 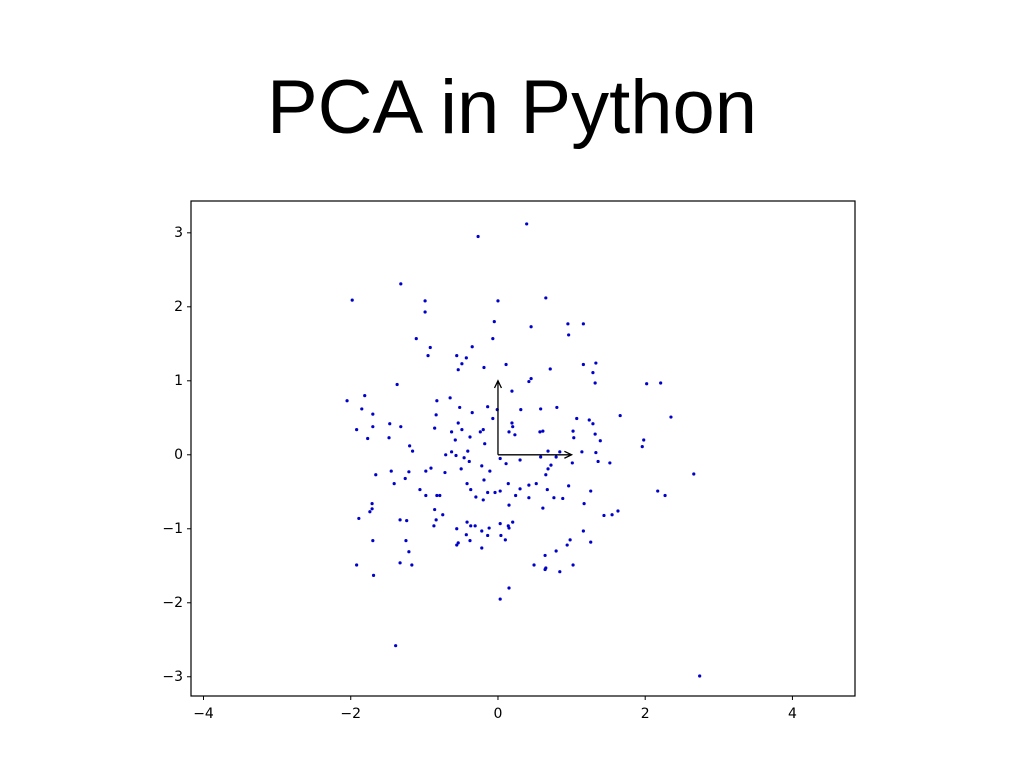 I want to click on y-tick-label: 3, so click(x=178, y=233).